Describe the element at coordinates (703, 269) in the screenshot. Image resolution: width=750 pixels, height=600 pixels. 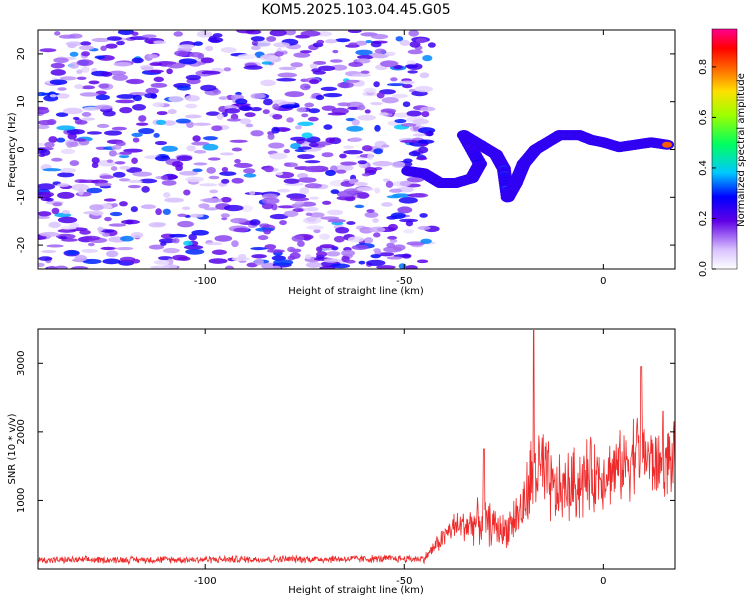
I see `colorbar-tick-label: 0.0` at that location.